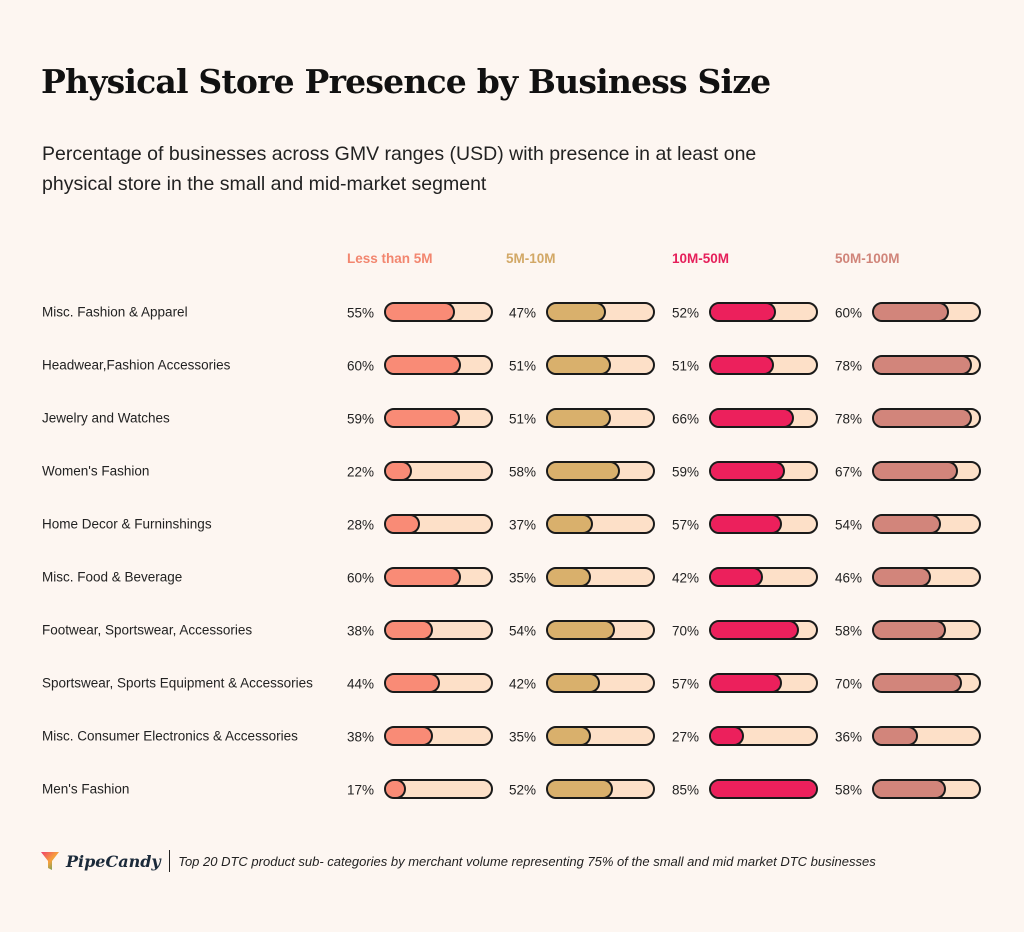 The width and height of the screenshot is (1024, 932). I want to click on category-label: Misc. Consumer Electronics & Accessories, so click(170, 736).